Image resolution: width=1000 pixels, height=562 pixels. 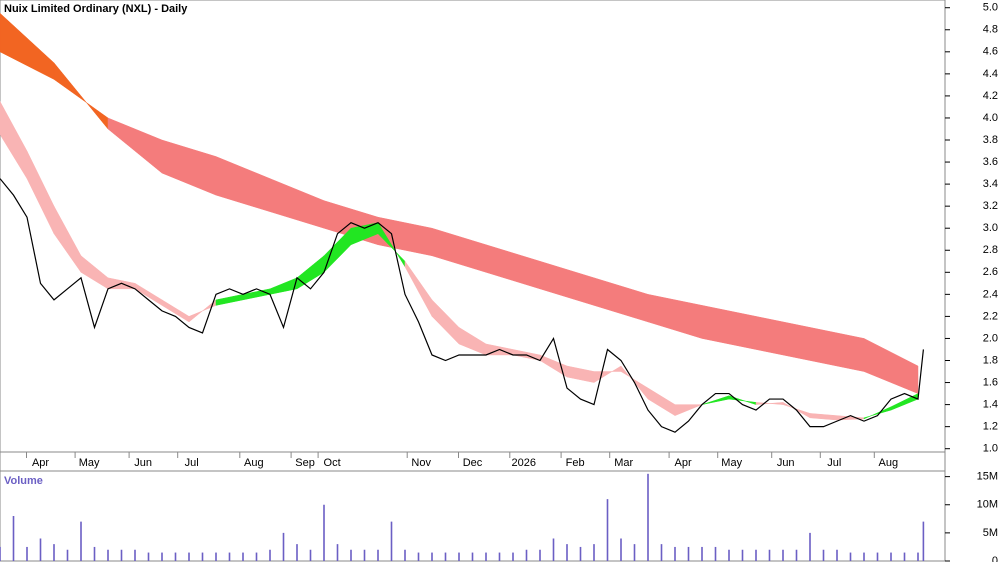 What do you see at coordinates (990, 228) in the screenshot?
I see `y-tick-label: 3.0` at bounding box center [990, 228].